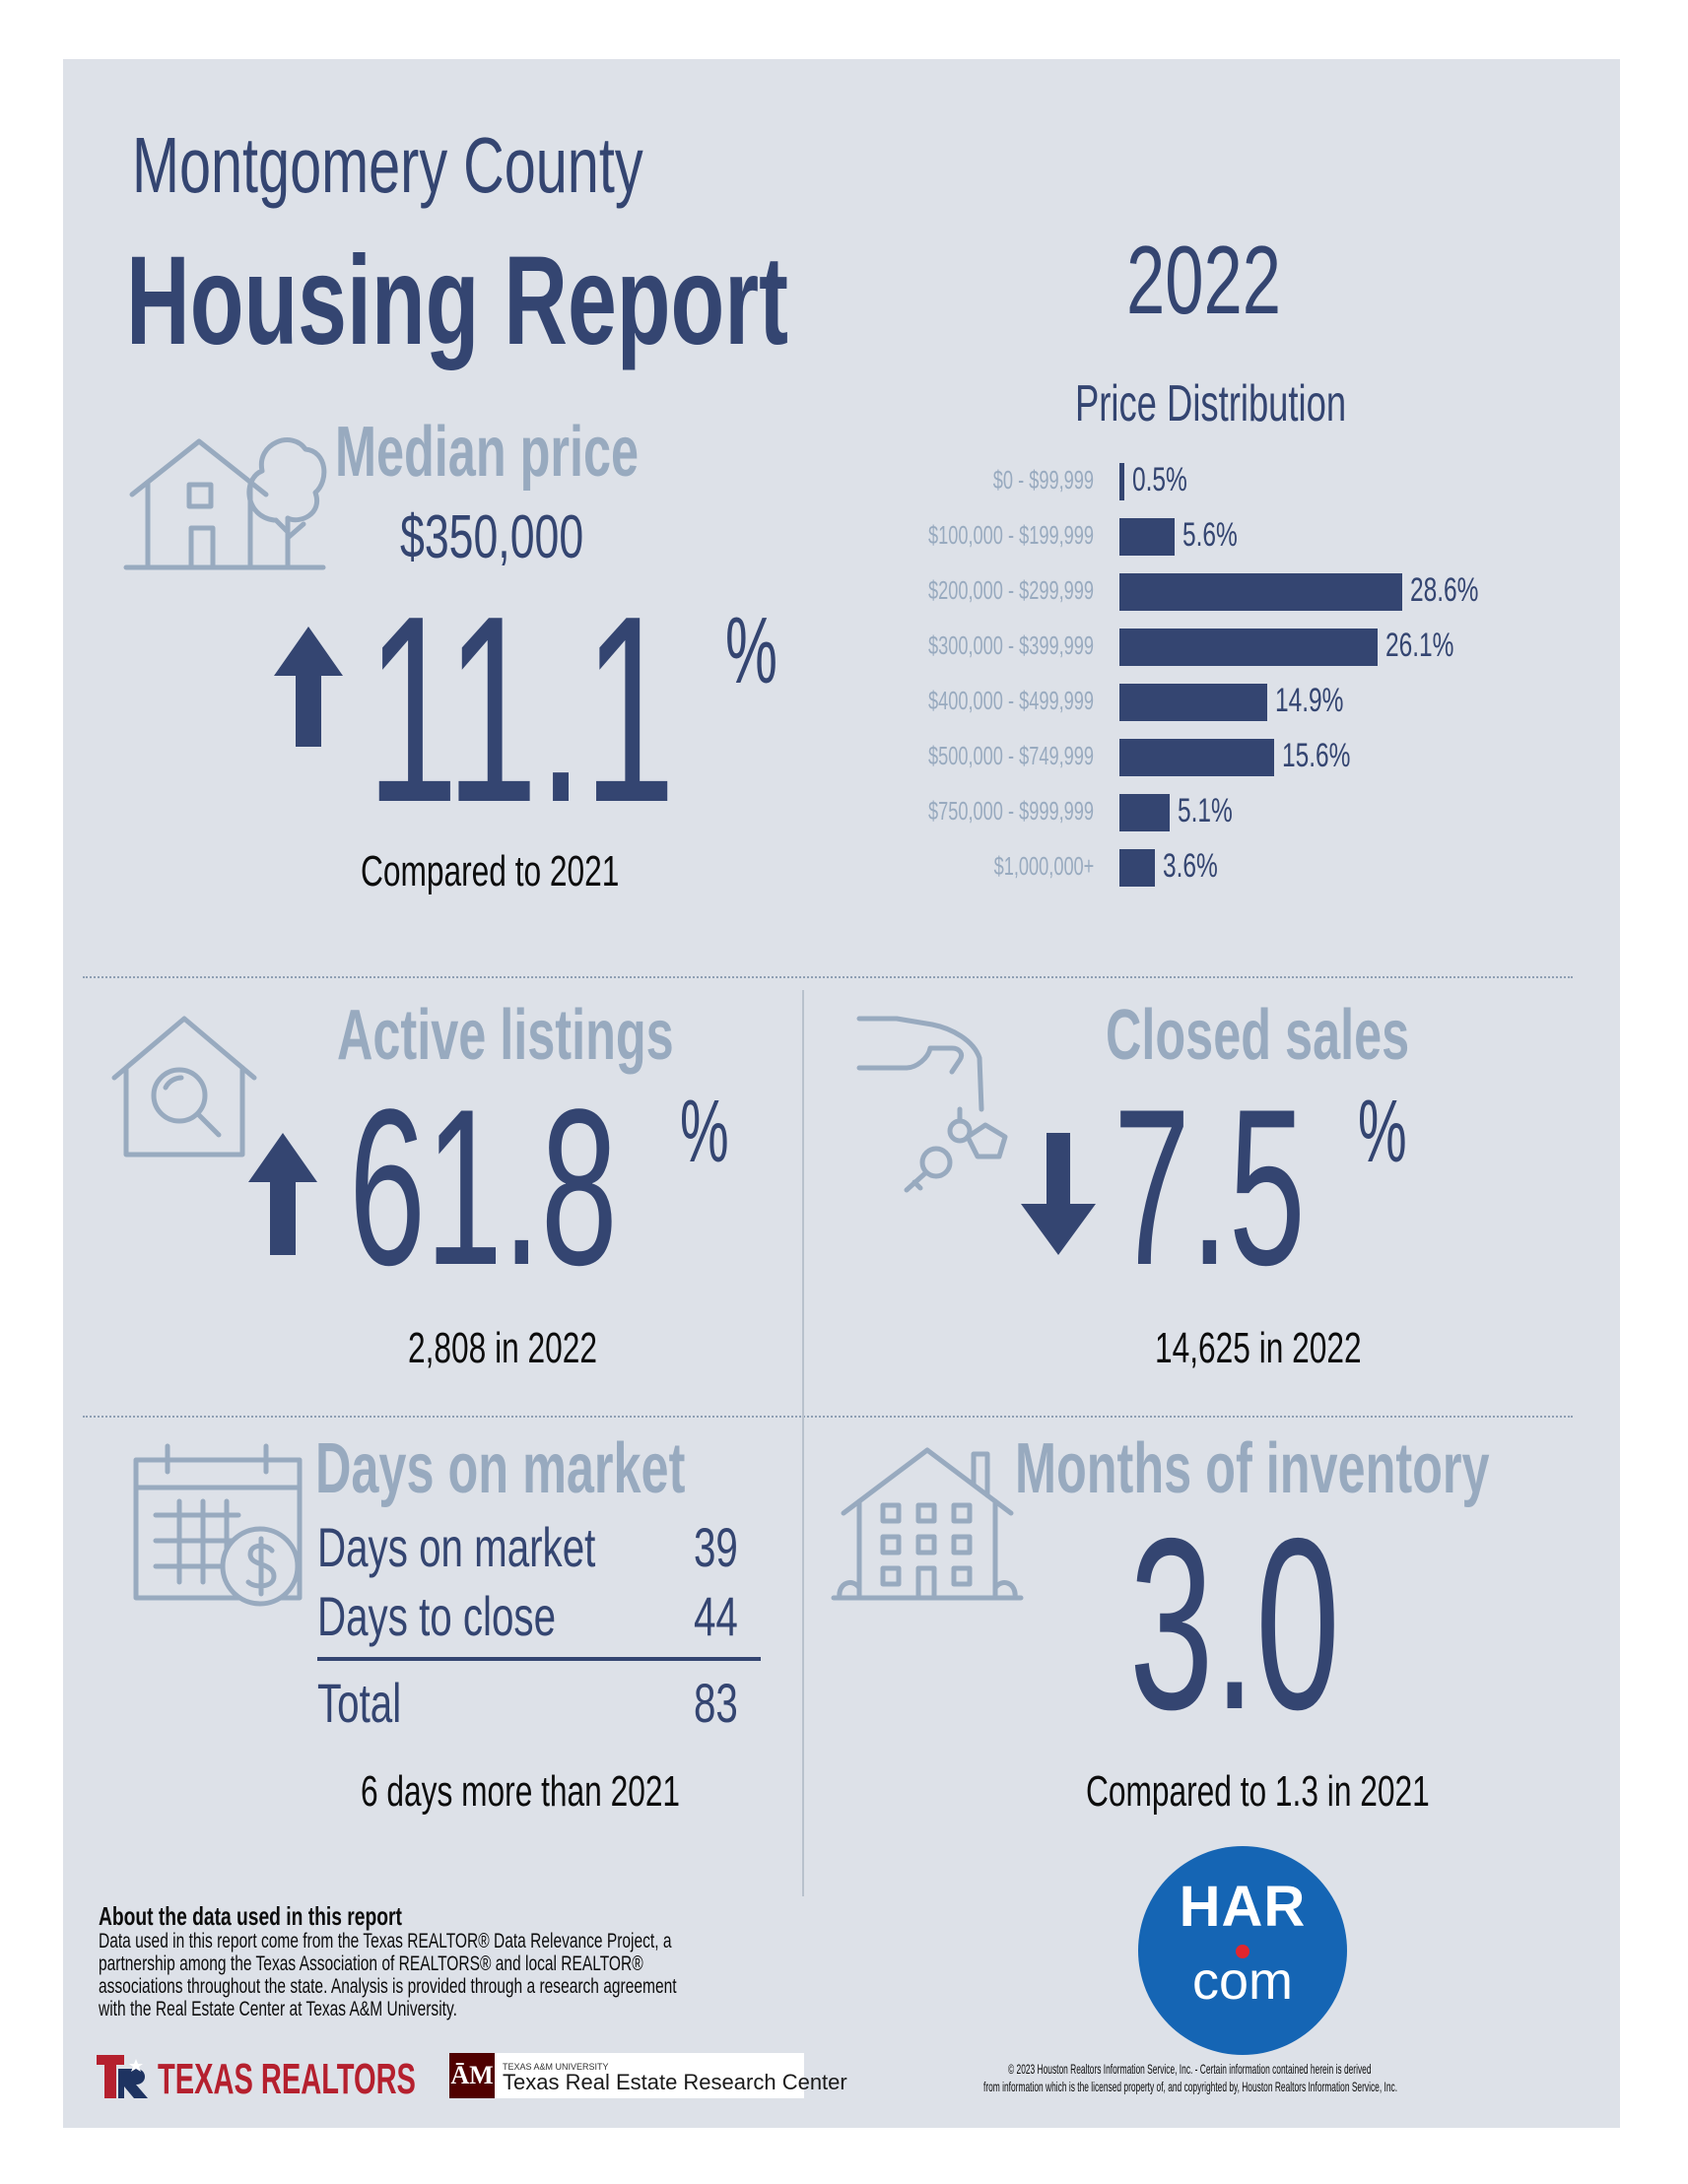  What do you see at coordinates (927, 1524) in the screenshot?
I see `apartment-building-icon` at bounding box center [927, 1524].